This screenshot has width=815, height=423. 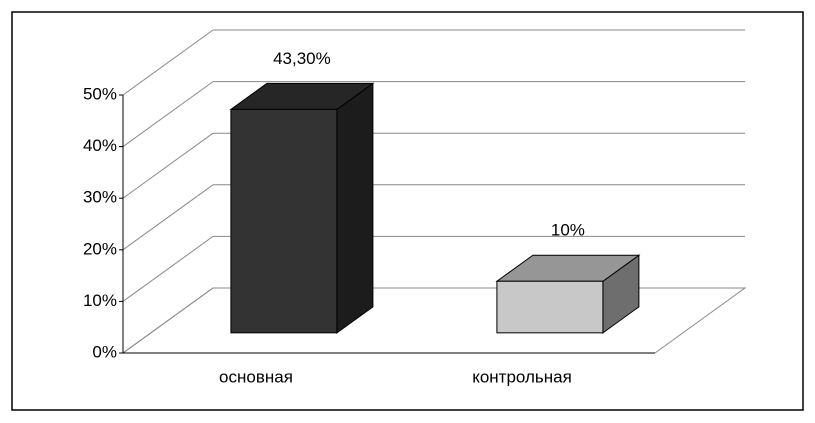 I want to click on value-label: 43,30%, so click(x=302, y=58).